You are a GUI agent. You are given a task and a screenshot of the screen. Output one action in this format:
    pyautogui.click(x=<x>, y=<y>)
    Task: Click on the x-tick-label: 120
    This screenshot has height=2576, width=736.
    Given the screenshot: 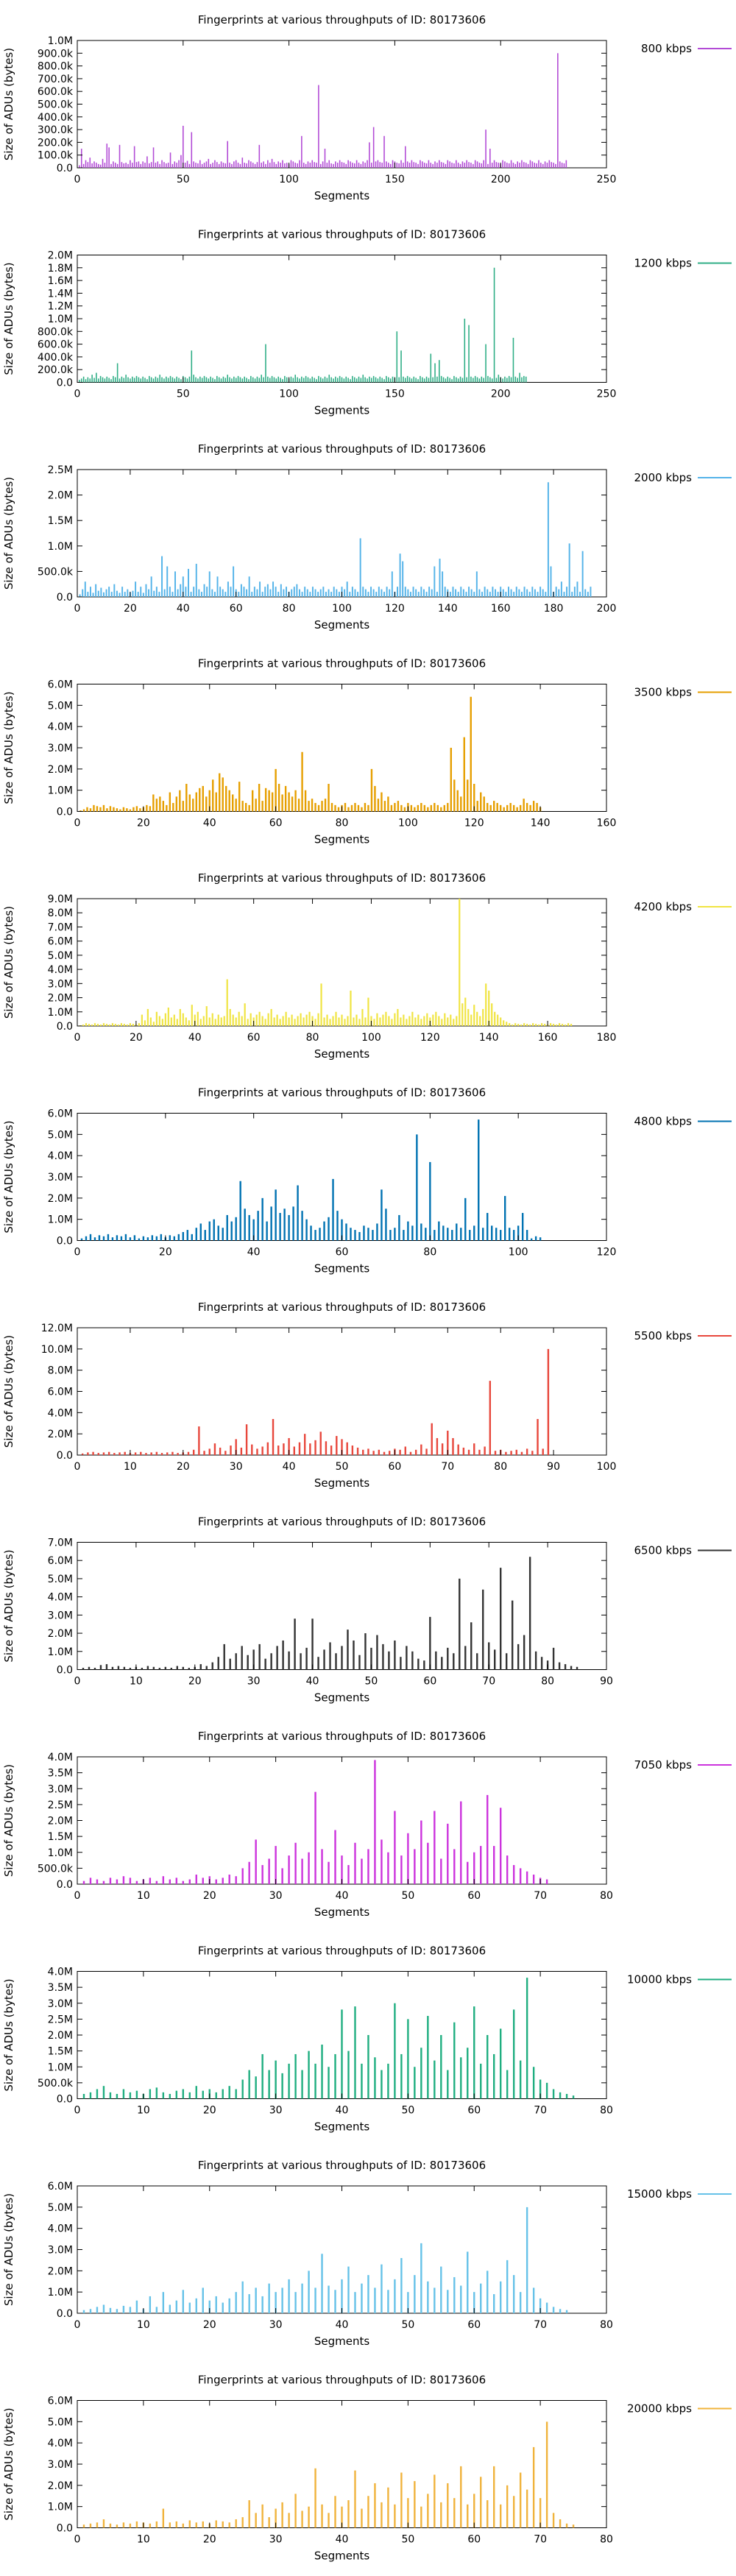 What is the action you would take?
    pyautogui.click(x=430, y=1038)
    